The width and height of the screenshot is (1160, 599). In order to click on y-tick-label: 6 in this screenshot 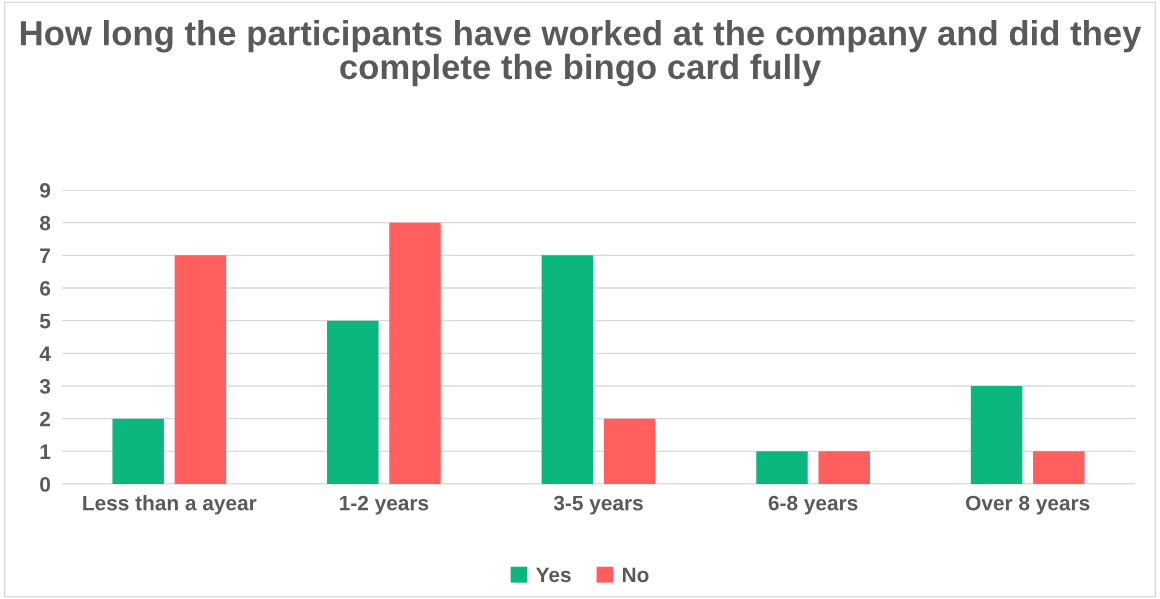, I will do `click(45, 288)`.